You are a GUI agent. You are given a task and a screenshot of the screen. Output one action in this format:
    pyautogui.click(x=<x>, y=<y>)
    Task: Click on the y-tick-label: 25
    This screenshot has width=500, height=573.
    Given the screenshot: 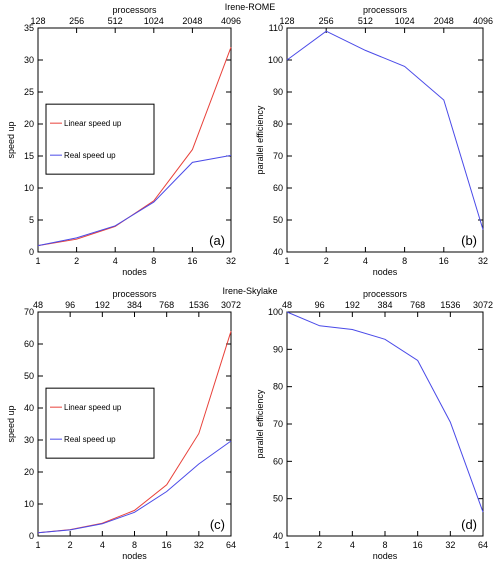 What is the action you would take?
    pyautogui.click(x=29, y=92)
    